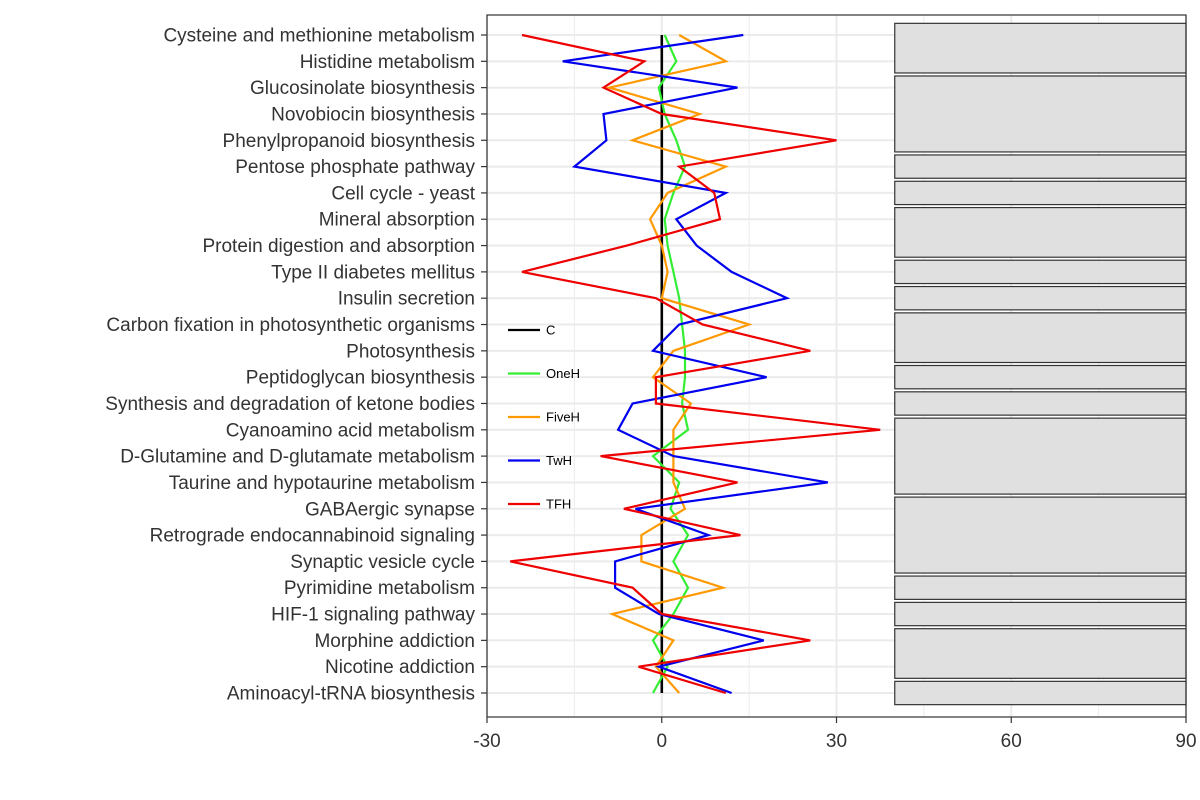  I want to click on y-tick-label: Photosynthesis, so click(410, 351).